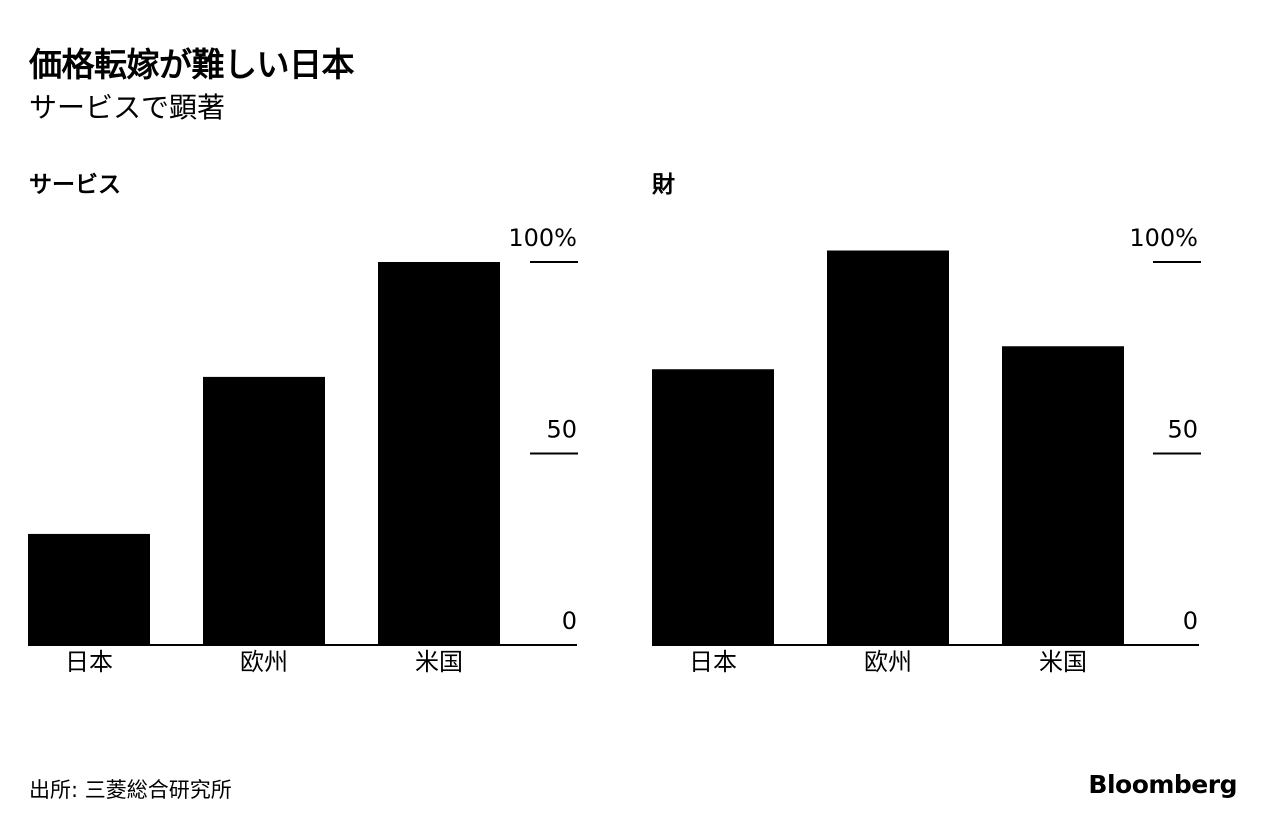 The image size is (1277, 830). I want to click on chart-title: 価格転嫁が難しい日本, so click(192, 64).